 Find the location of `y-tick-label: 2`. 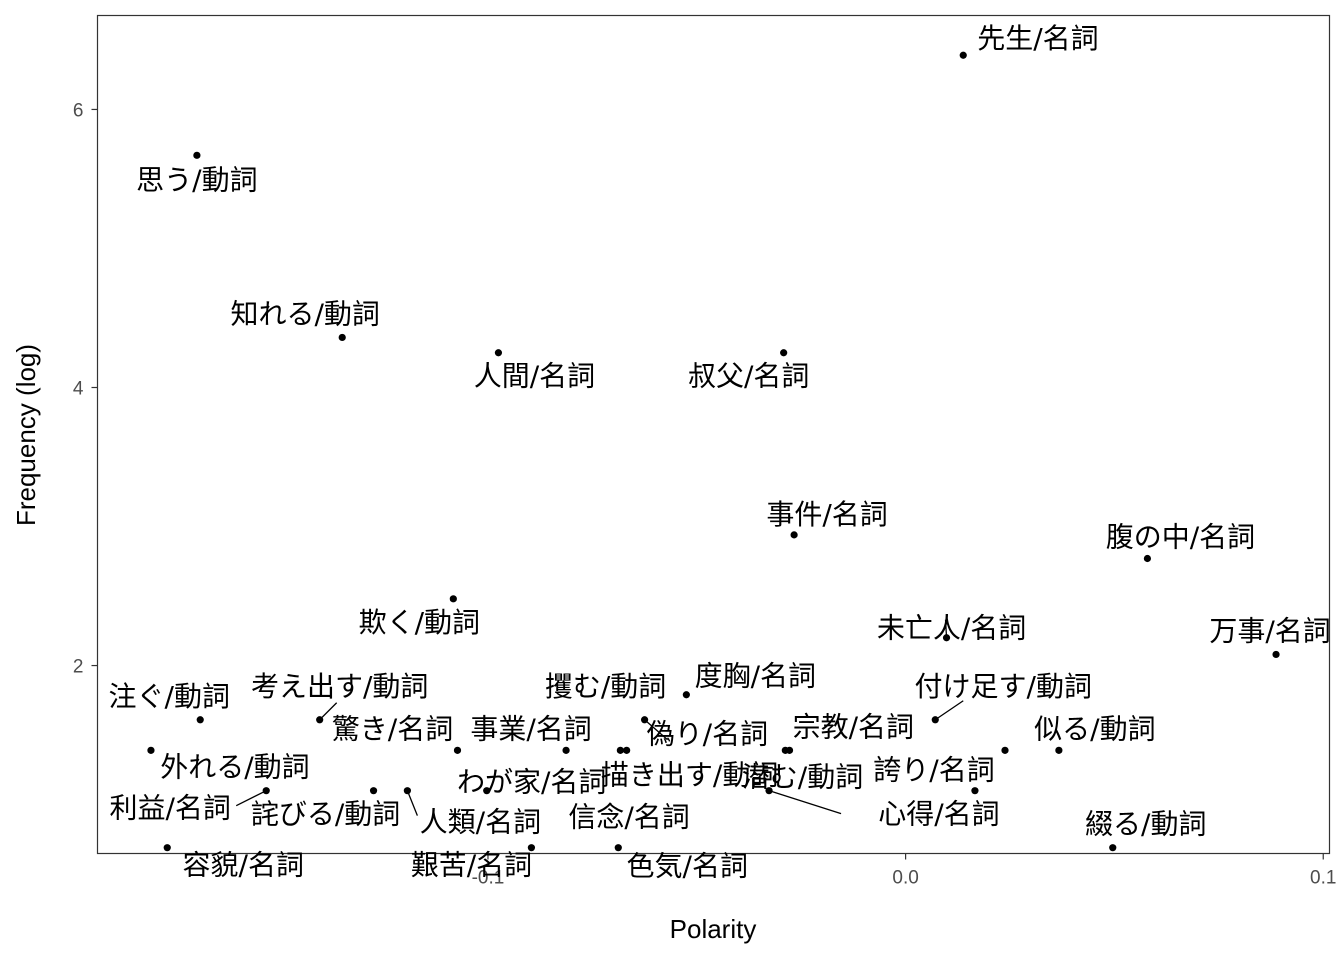

y-tick-label: 2 is located at coordinates (78, 667).